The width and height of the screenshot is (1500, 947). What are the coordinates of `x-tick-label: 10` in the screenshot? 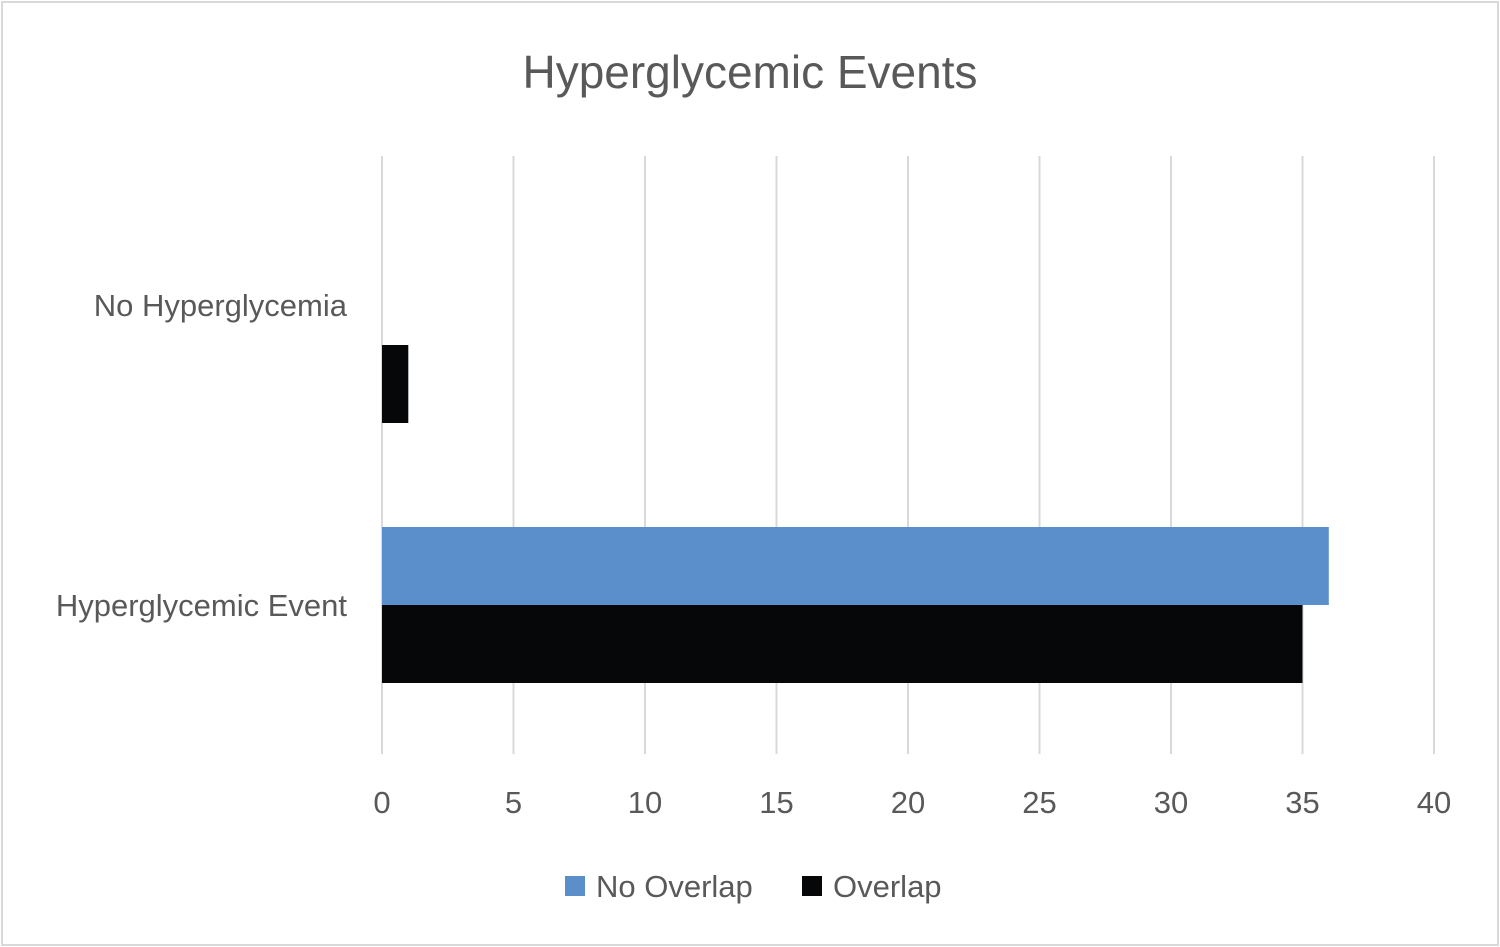 It's located at (645, 802).